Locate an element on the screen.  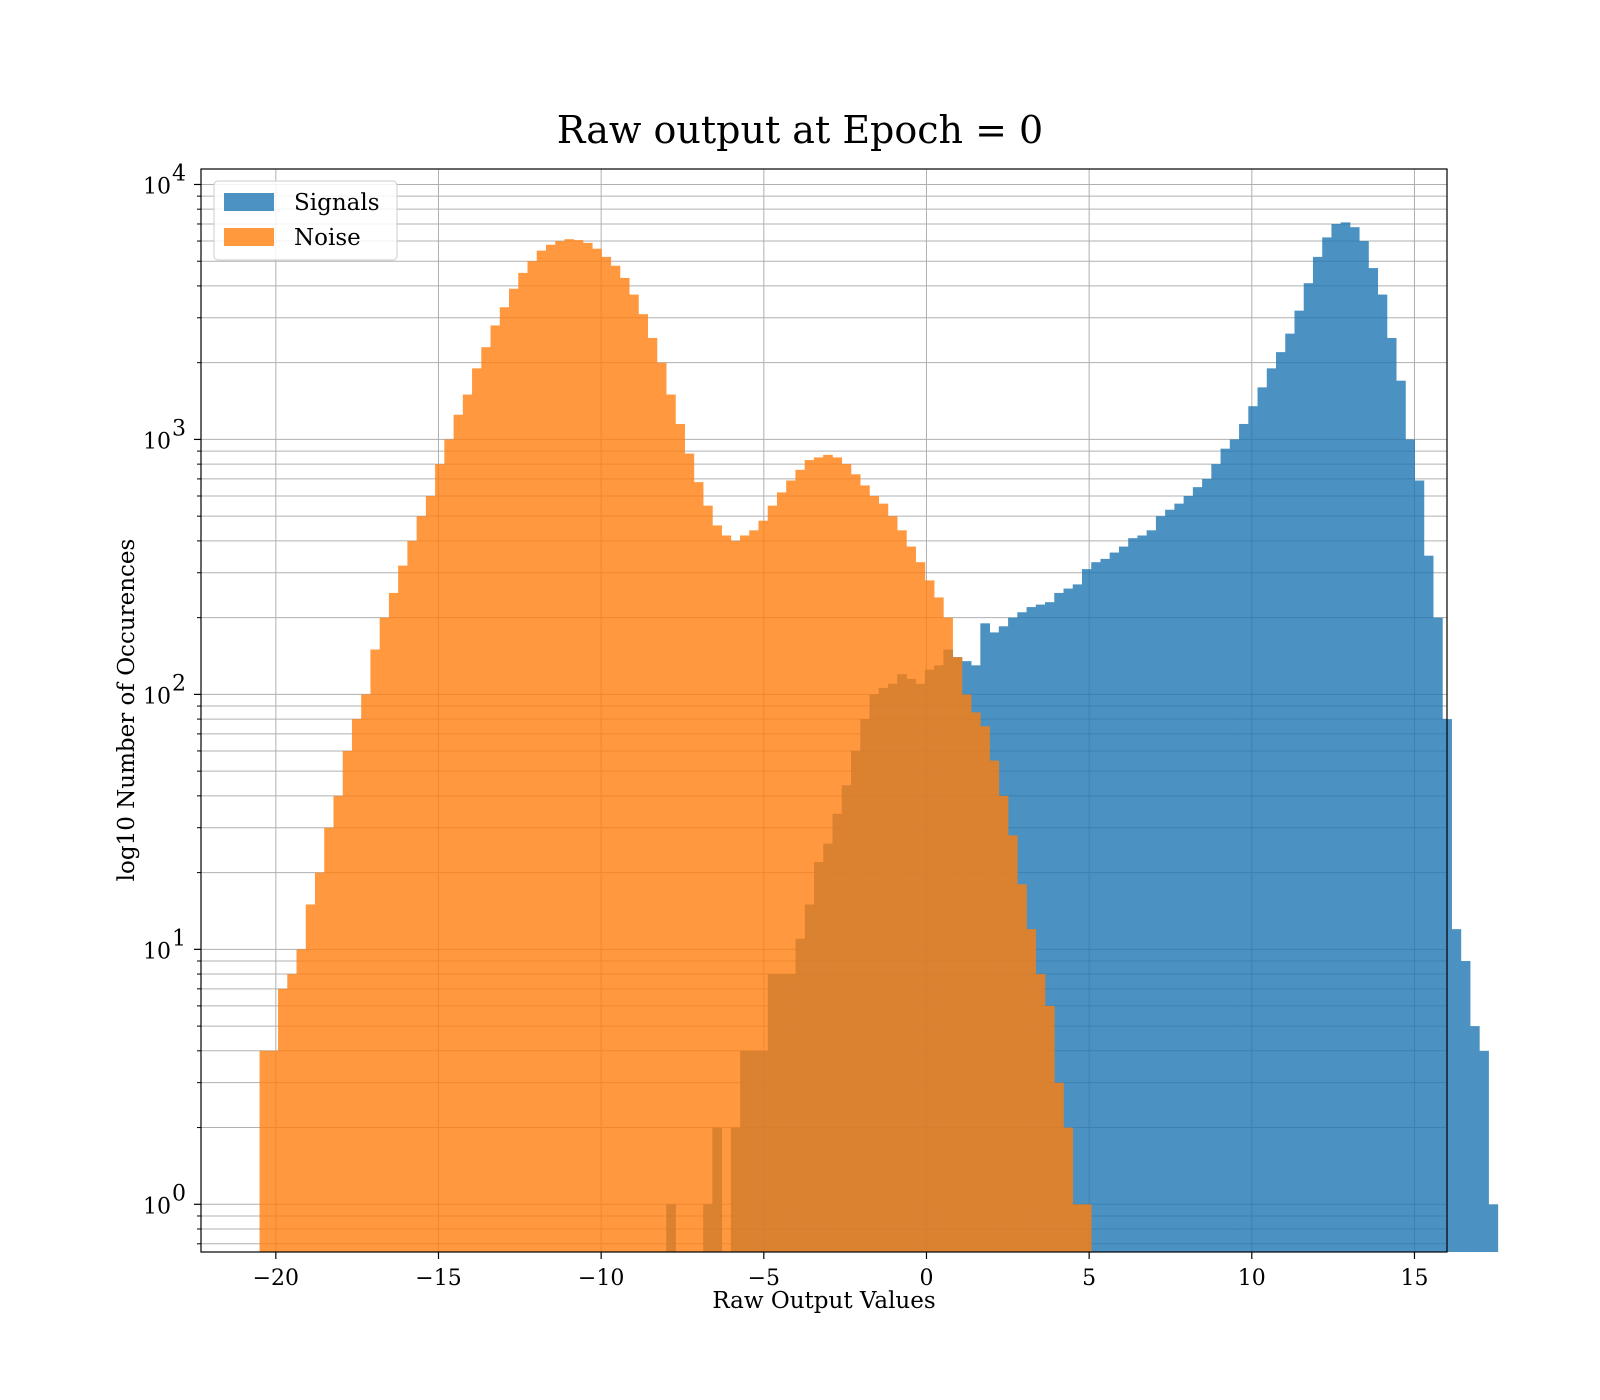
legend: Signals Noise is located at coordinates (305, 220).